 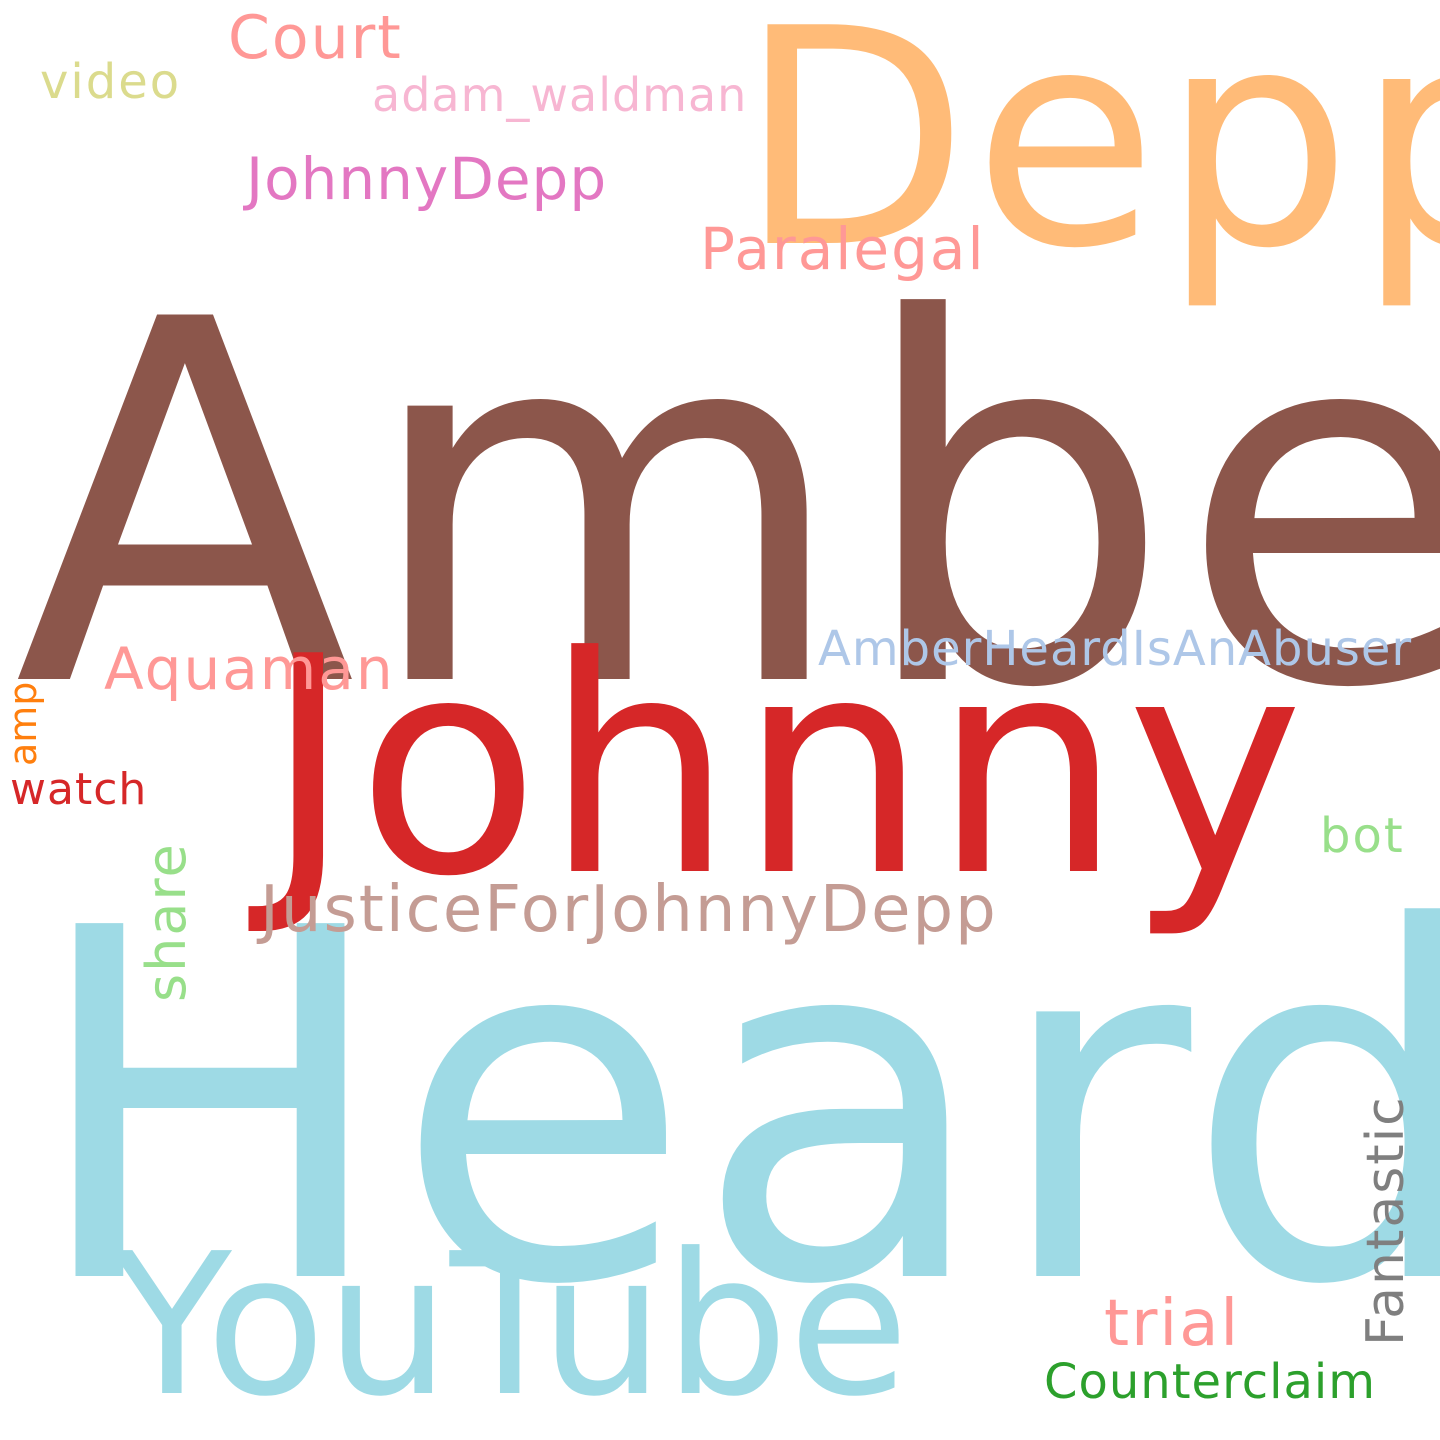 What do you see at coordinates (79, 789) in the screenshot?
I see `word-watch: watch` at bounding box center [79, 789].